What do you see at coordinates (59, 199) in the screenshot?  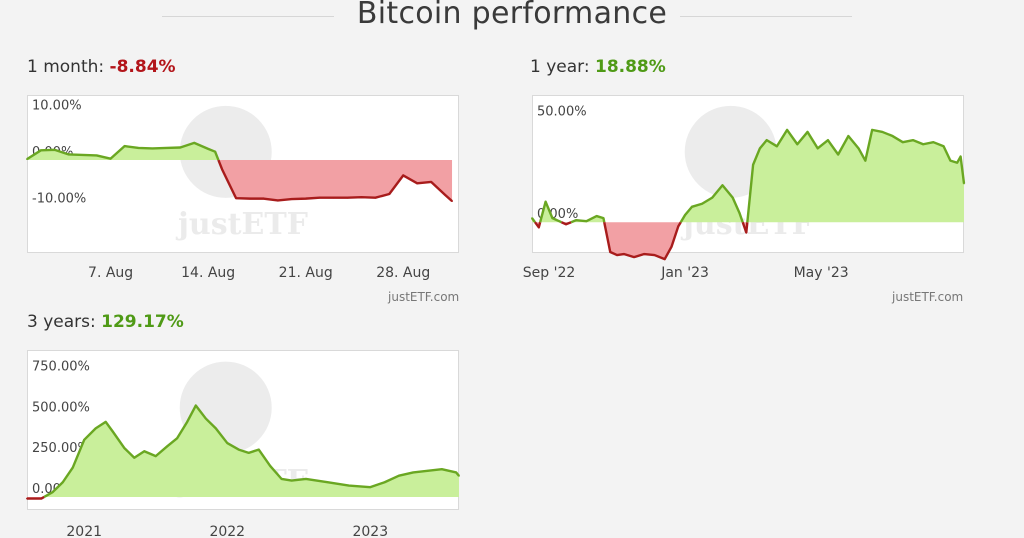 I see `y-tick-label: -10.00%` at bounding box center [59, 199].